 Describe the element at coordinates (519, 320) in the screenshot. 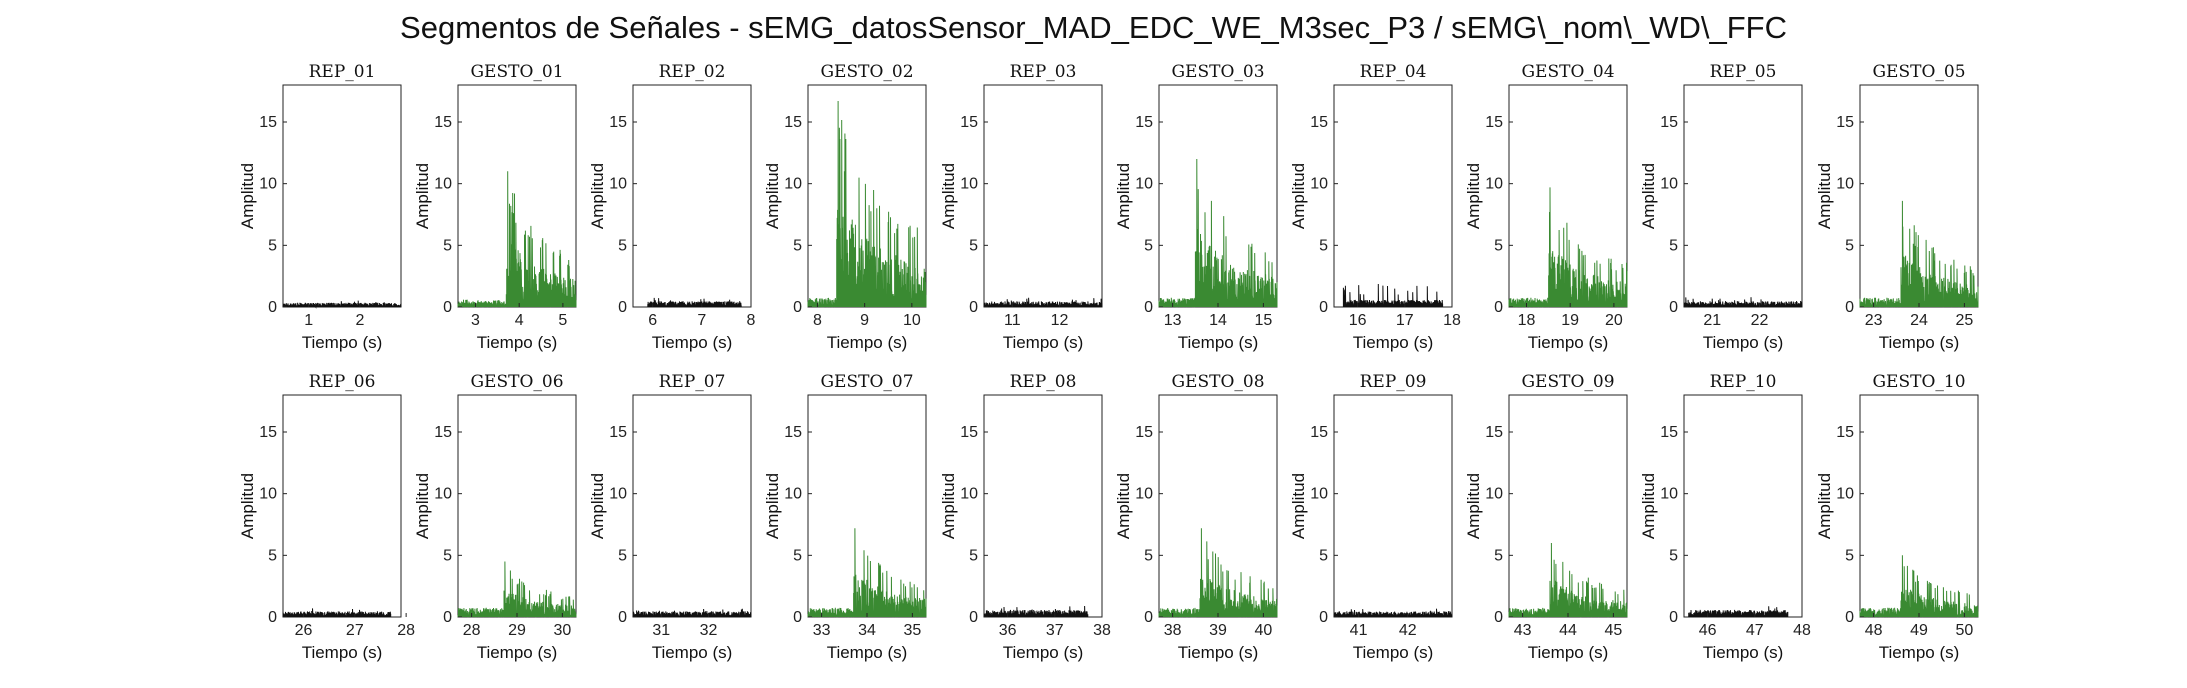

I see `x-tick-label: 4` at that location.